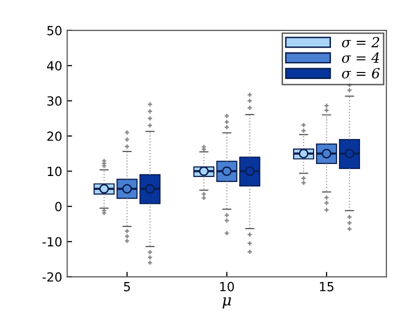 The height and width of the screenshot is (320, 420). What do you see at coordinates (54, 101) in the screenshot?
I see `y-tick-label: 30` at bounding box center [54, 101].